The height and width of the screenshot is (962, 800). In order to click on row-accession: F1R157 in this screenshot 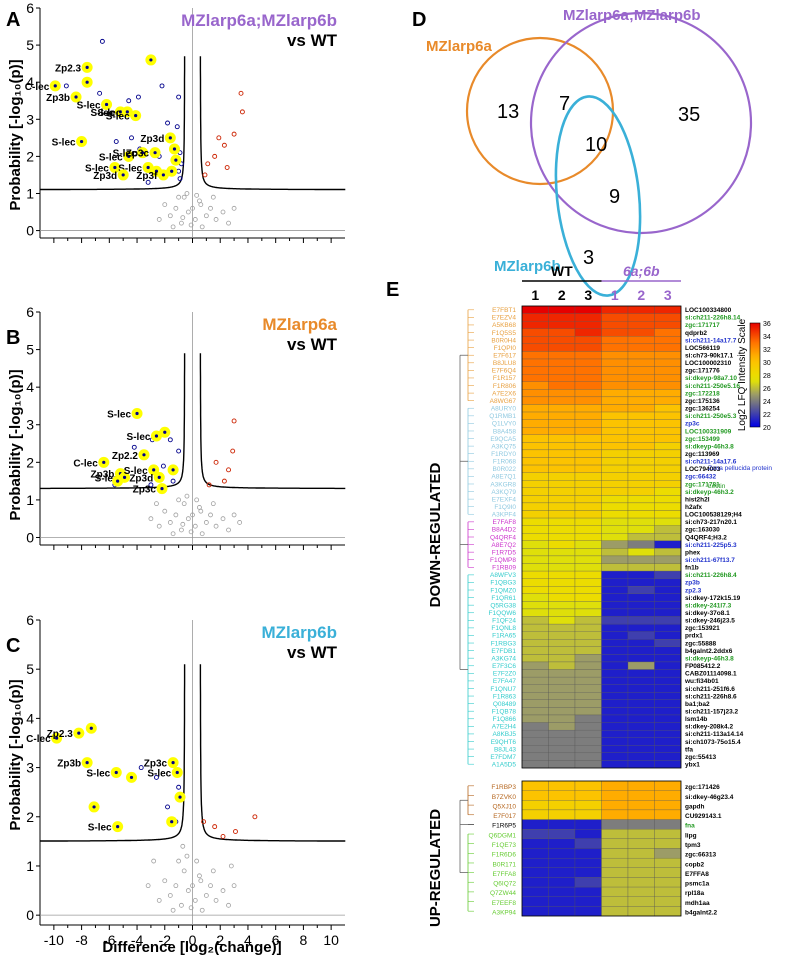, I will do `click(505, 378)`.